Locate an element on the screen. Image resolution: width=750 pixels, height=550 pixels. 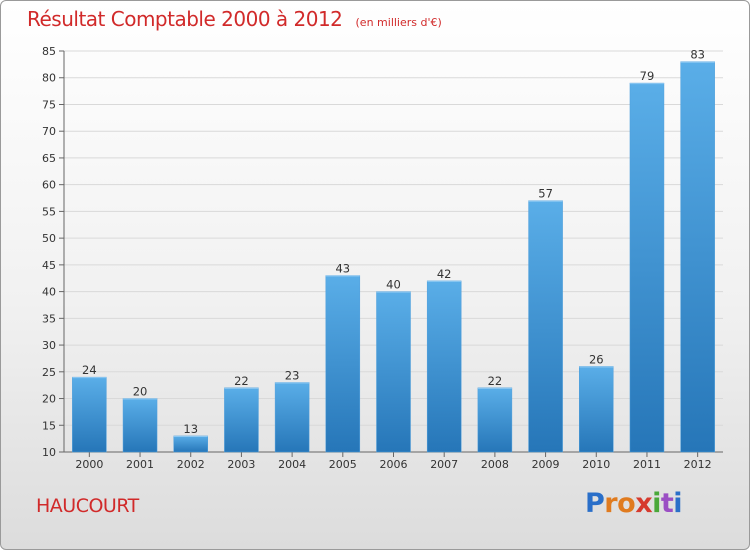
proxiti-logo: Proxiti is located at coordinates (634, 503).